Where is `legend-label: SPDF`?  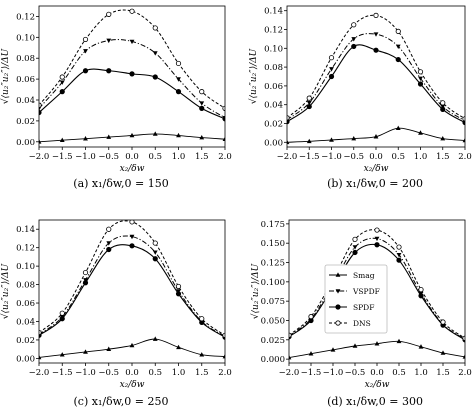
legend-label: SPDF is located at coordinates (363, 307).